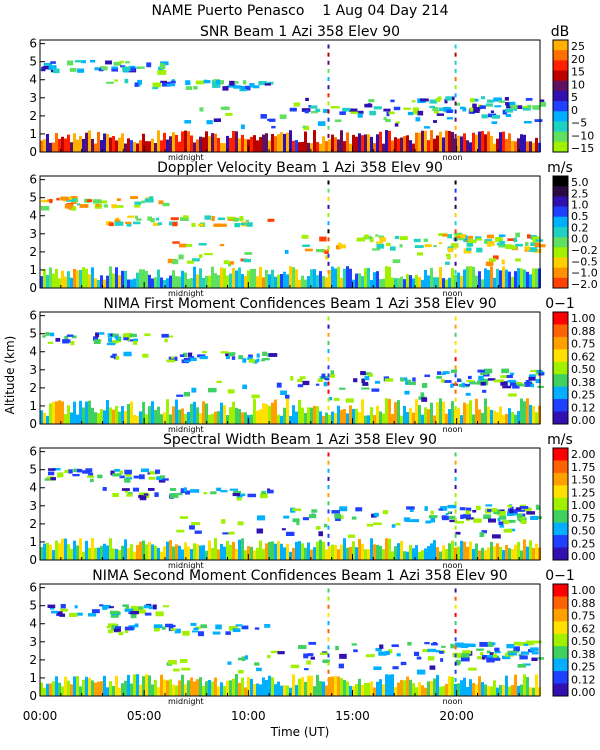 The height and width of the screenshot is (750, 600). Describe the element at coordinates (453, 701) in the screenshot. I see `time-marker-noon: noon` at that location.